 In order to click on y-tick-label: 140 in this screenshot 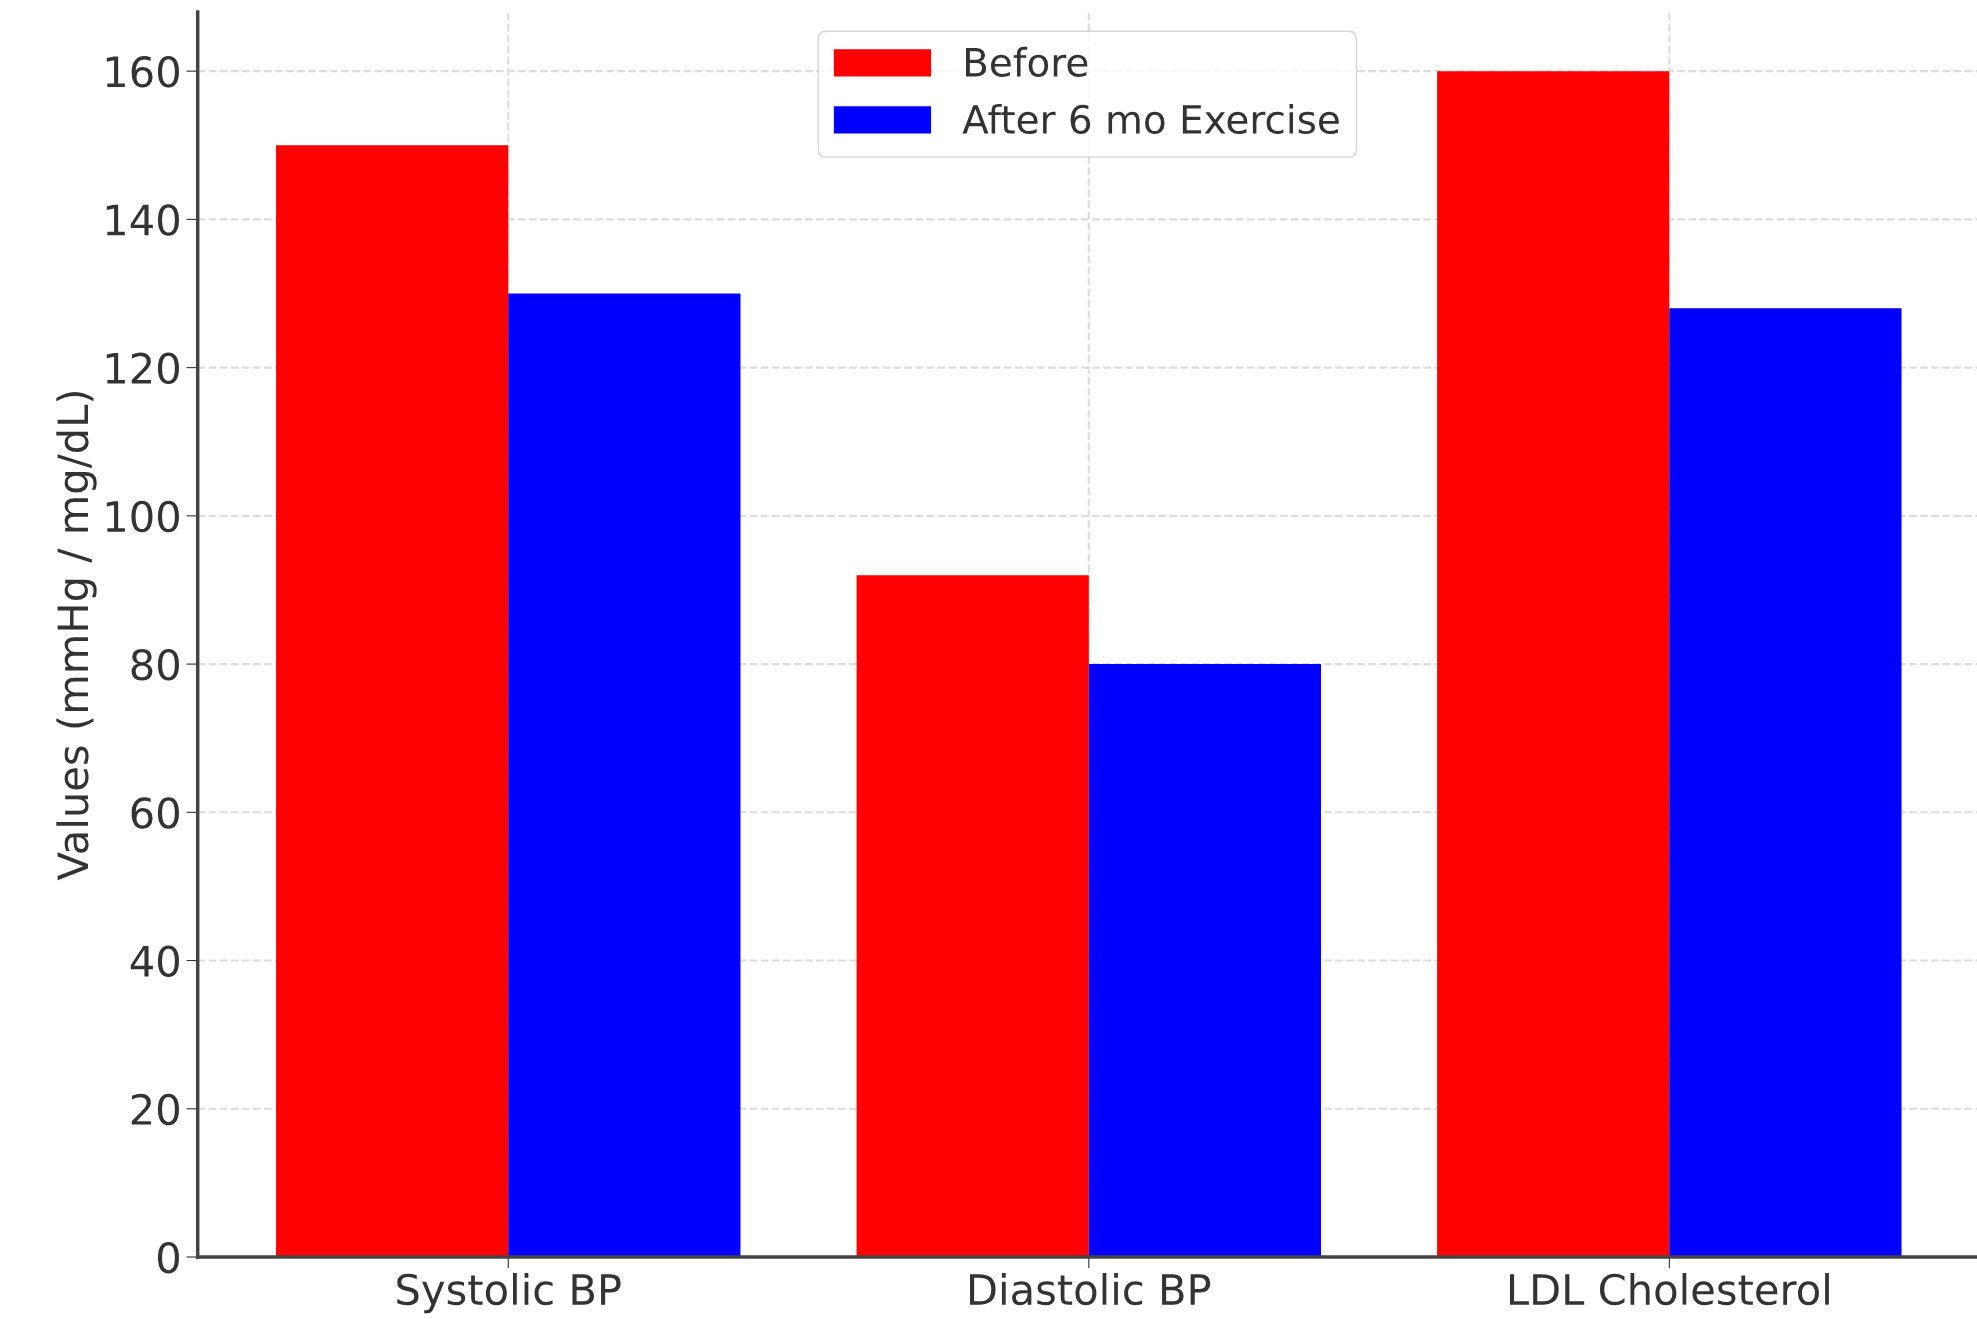, I will do `click(142, 220)`.